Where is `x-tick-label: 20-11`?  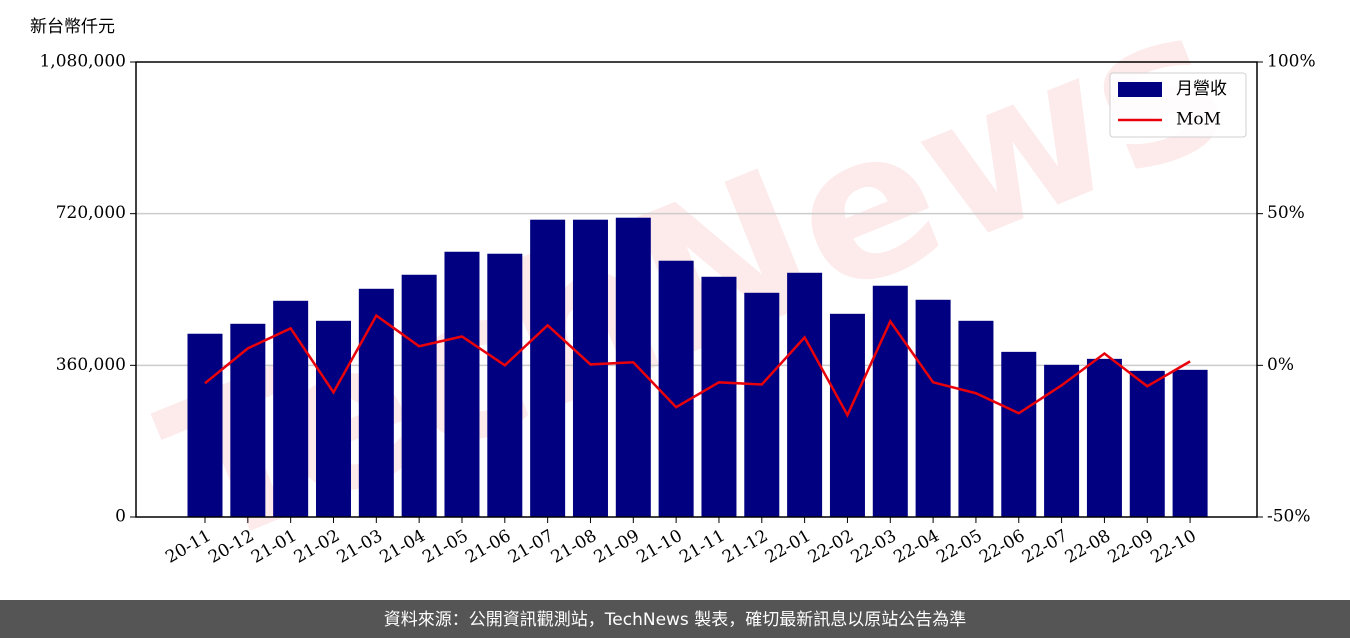 x-tick-label: 20-11 is located at coordinates (188, 547).